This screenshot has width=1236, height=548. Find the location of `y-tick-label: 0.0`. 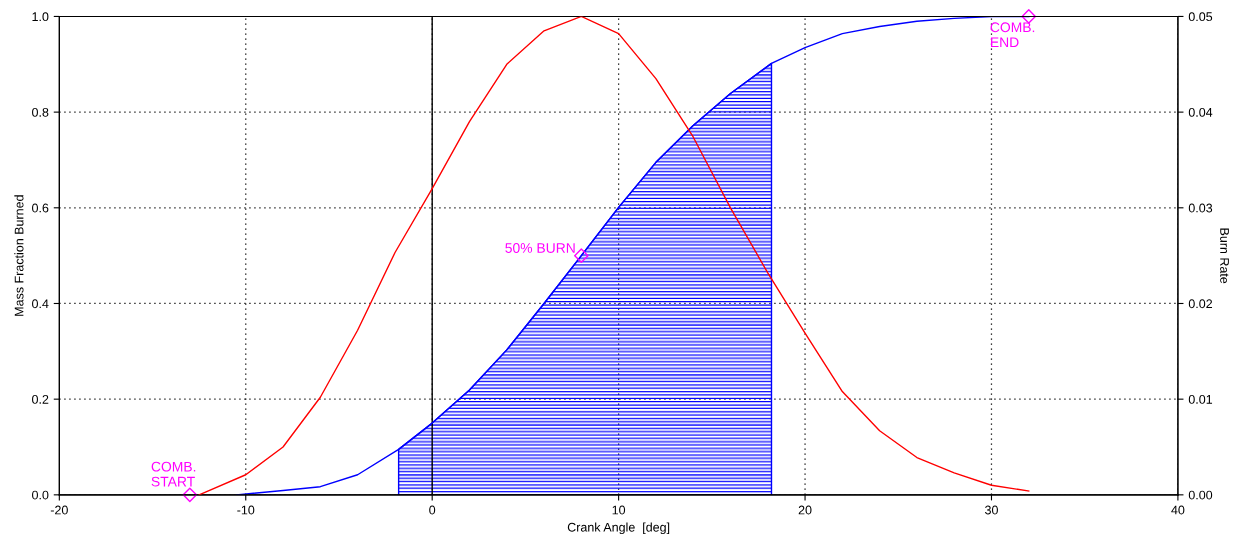

y-tick-label: 0.0 is located at coordinates (40, 495).